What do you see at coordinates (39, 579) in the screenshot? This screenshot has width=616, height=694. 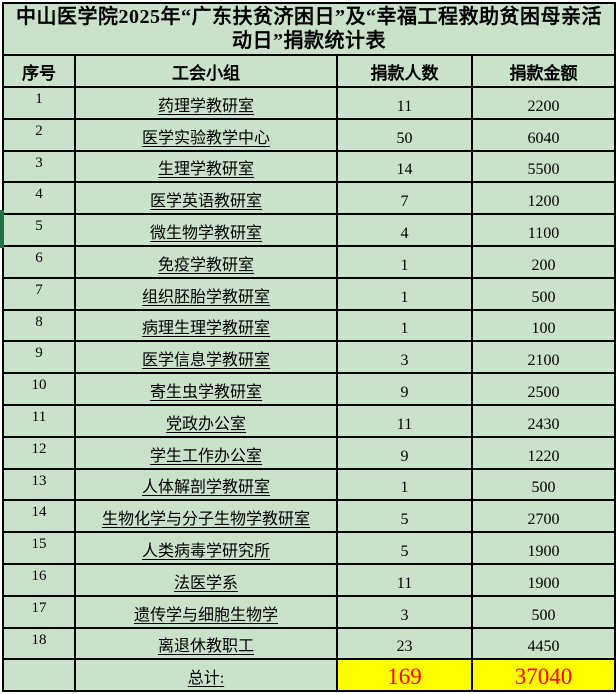 I see `cell-serial: 16` at bounding box center [39, 579].